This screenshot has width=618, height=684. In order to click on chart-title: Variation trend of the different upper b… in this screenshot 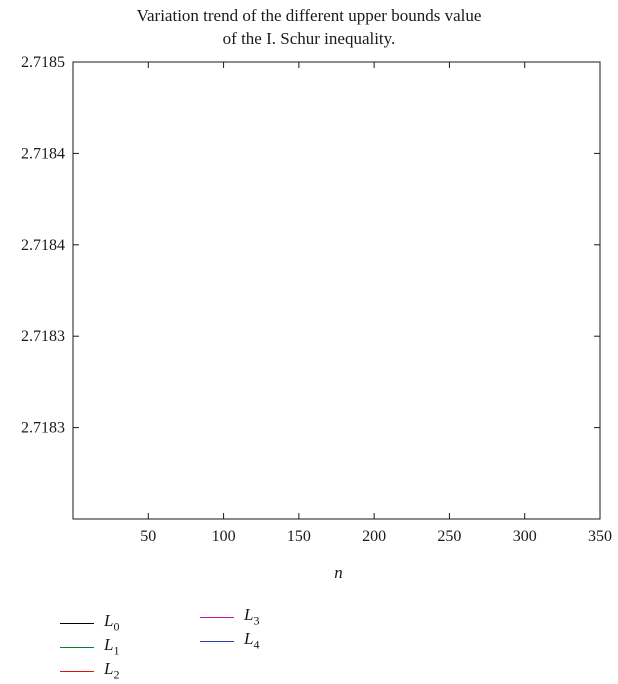, I will do `click(309, 27)`.